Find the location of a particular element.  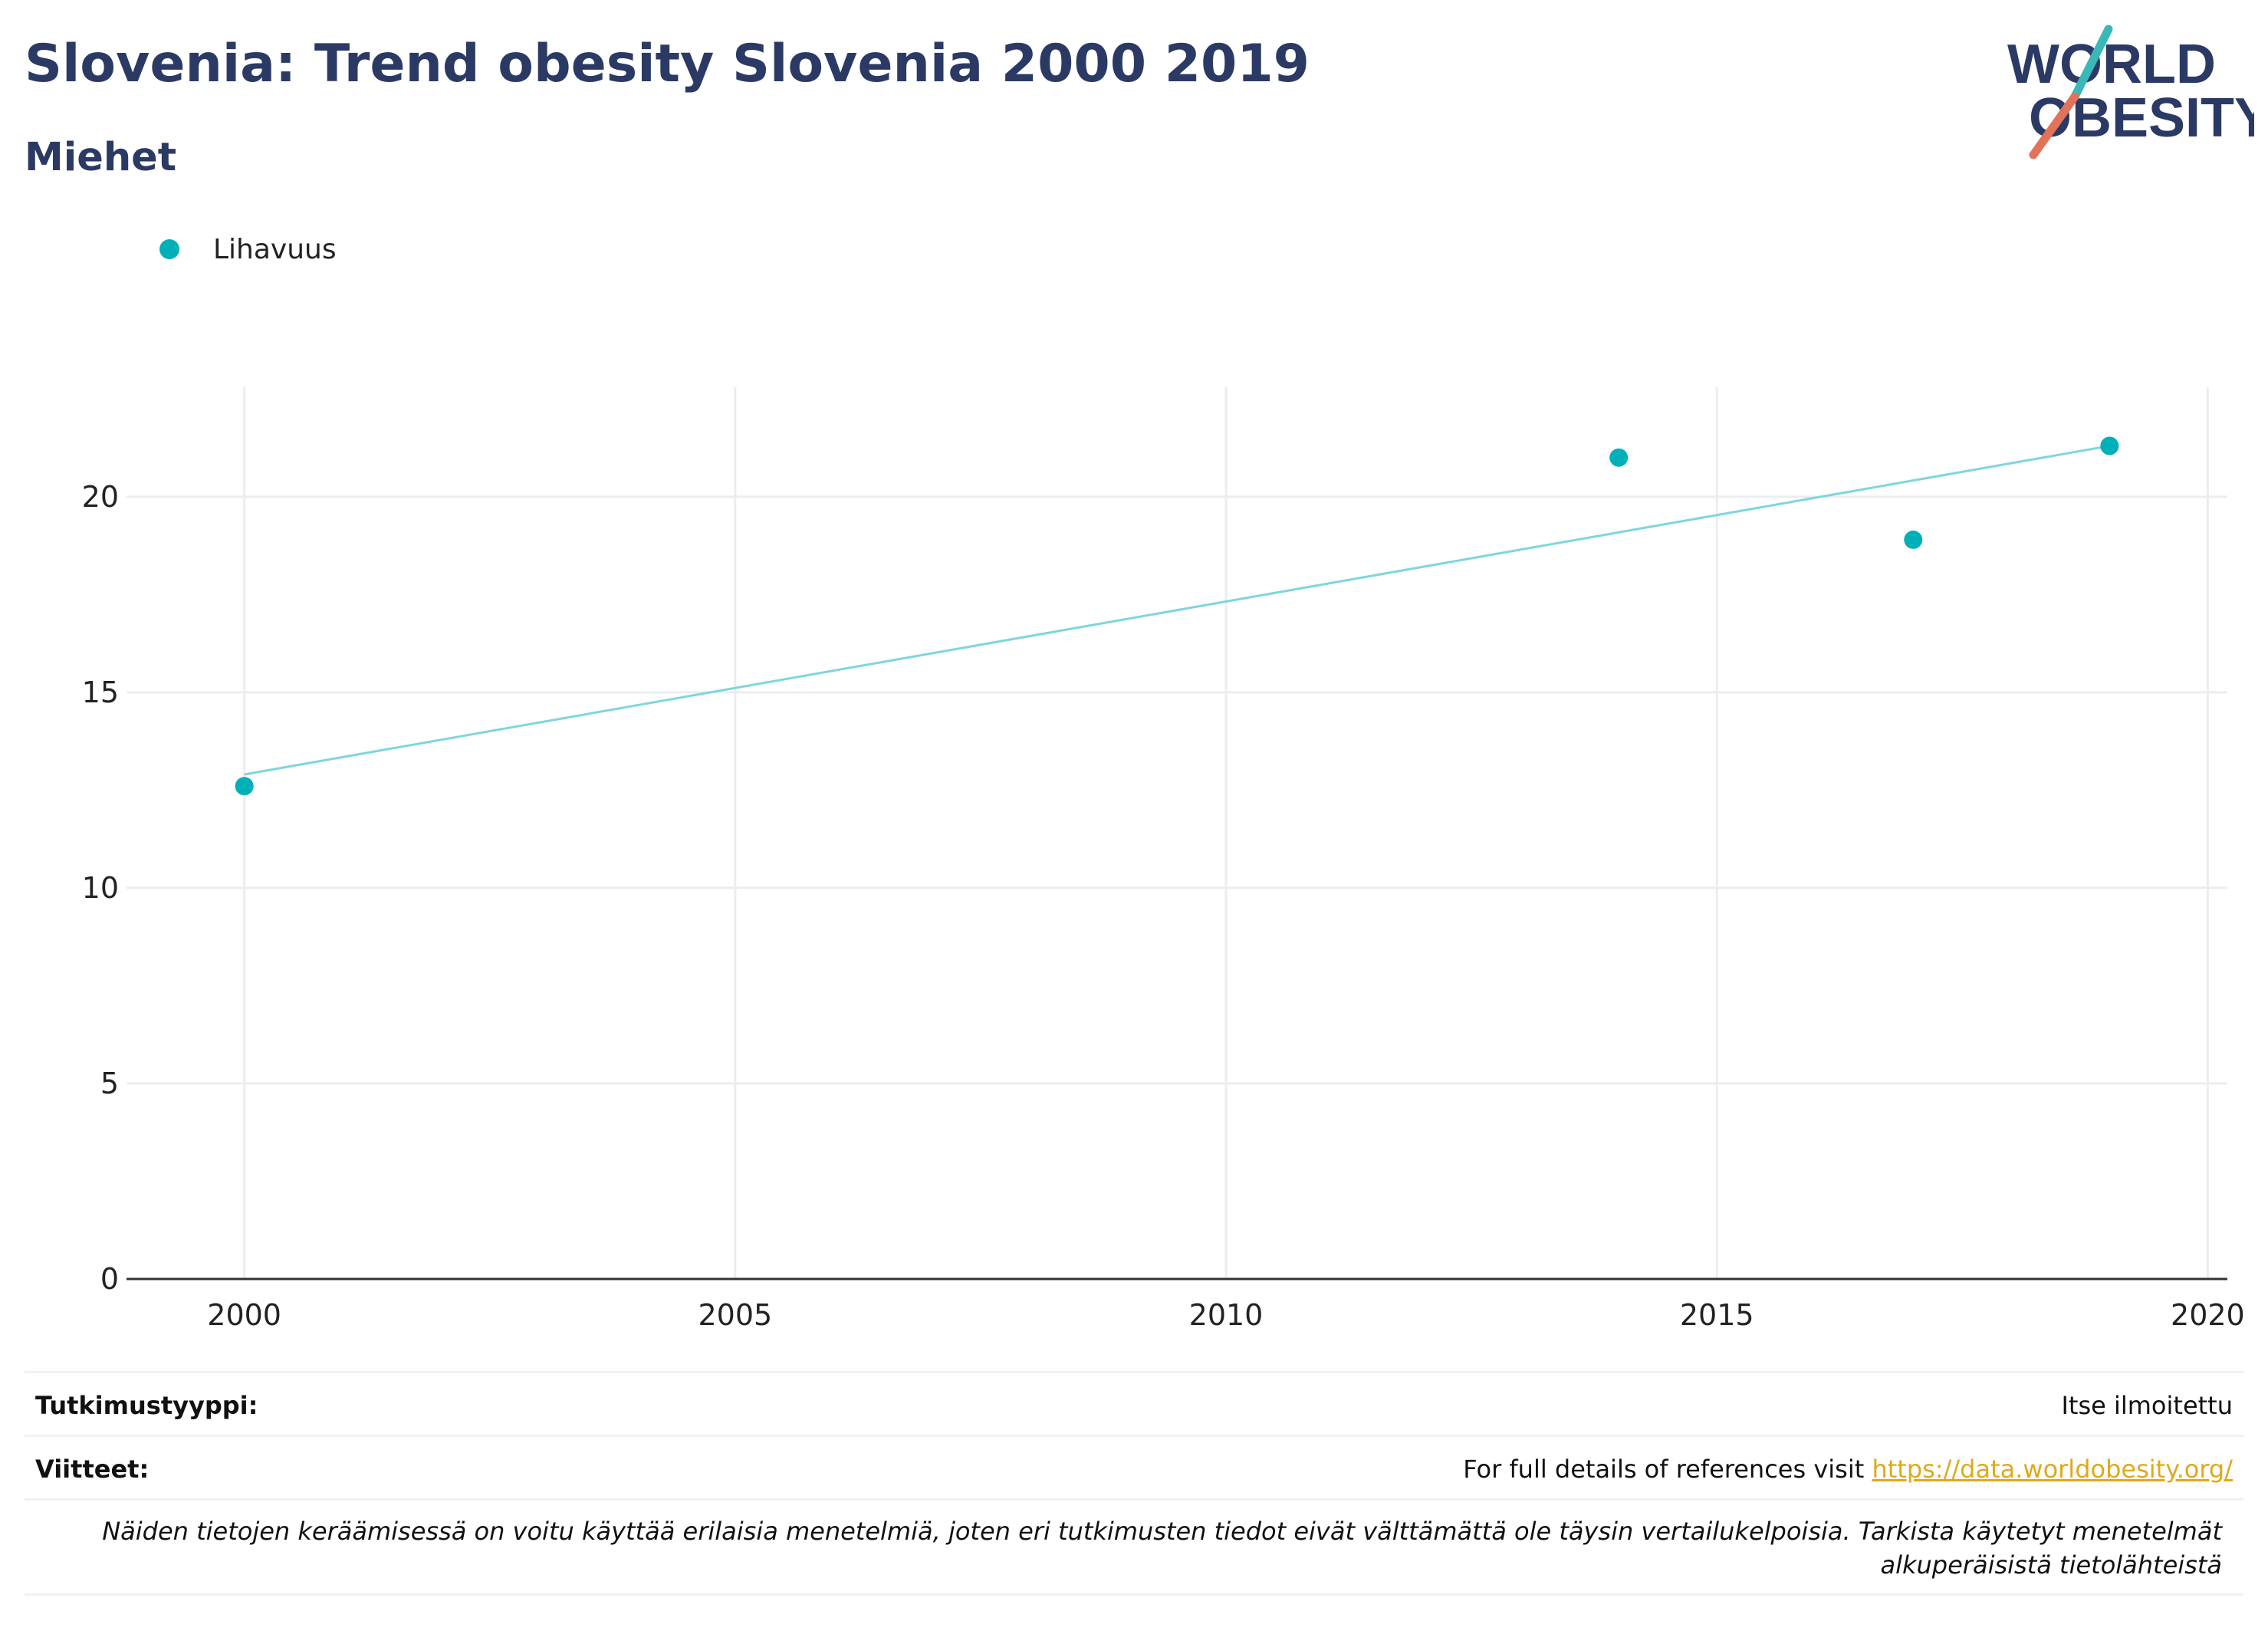

logo-slash-teal is located at coordinates (2091, 63).